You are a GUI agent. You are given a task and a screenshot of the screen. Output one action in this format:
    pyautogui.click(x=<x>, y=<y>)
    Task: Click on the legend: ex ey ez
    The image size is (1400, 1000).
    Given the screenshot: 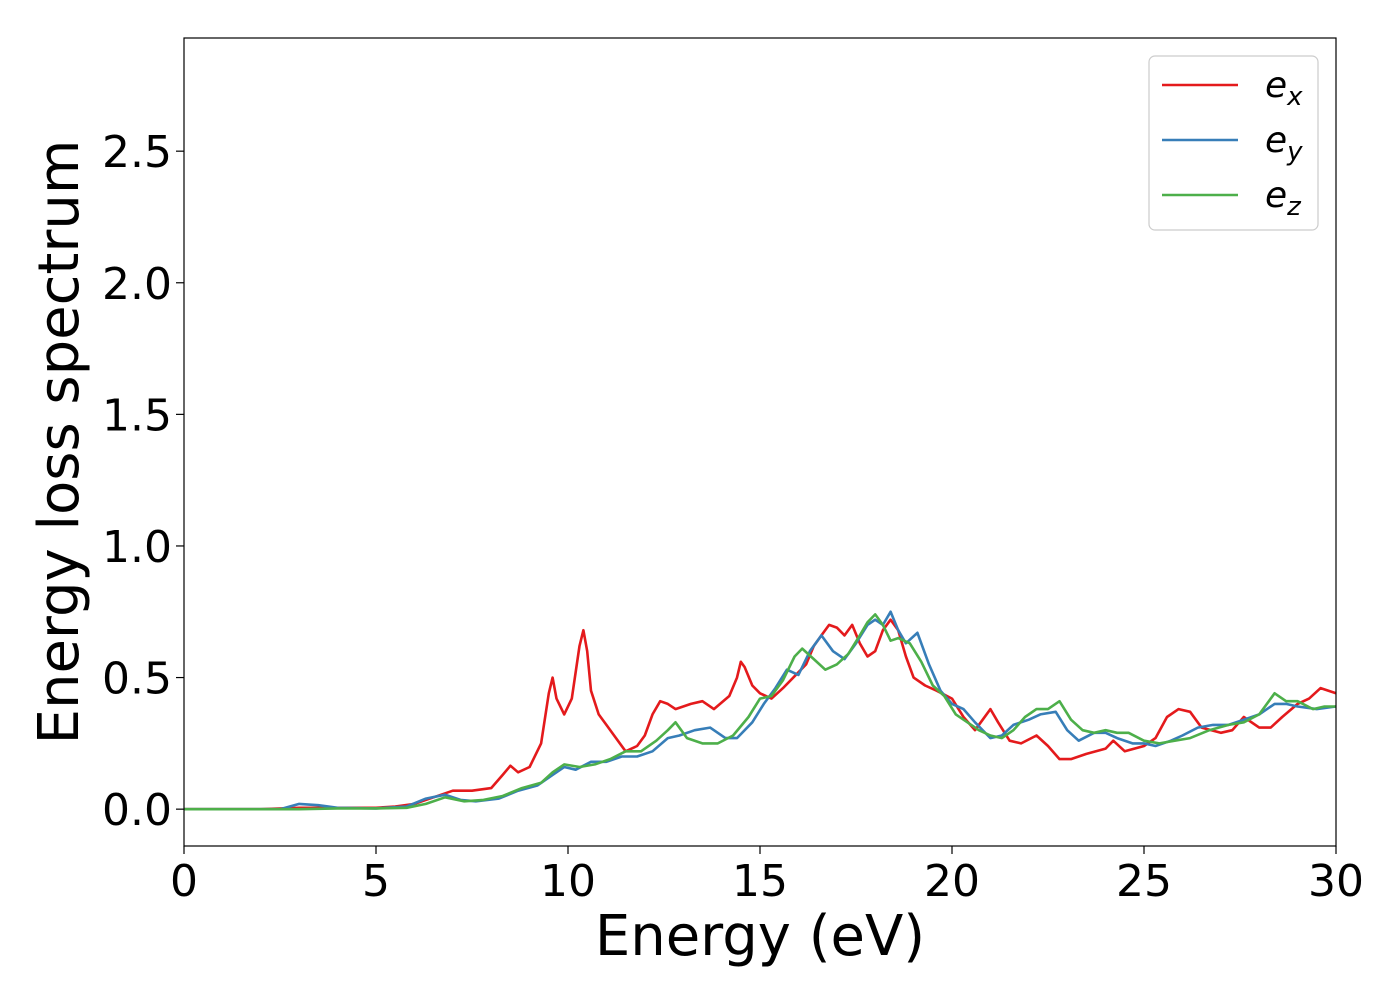 What is the action you would take?
    pyautogui.click(x=1233, y=143)
    